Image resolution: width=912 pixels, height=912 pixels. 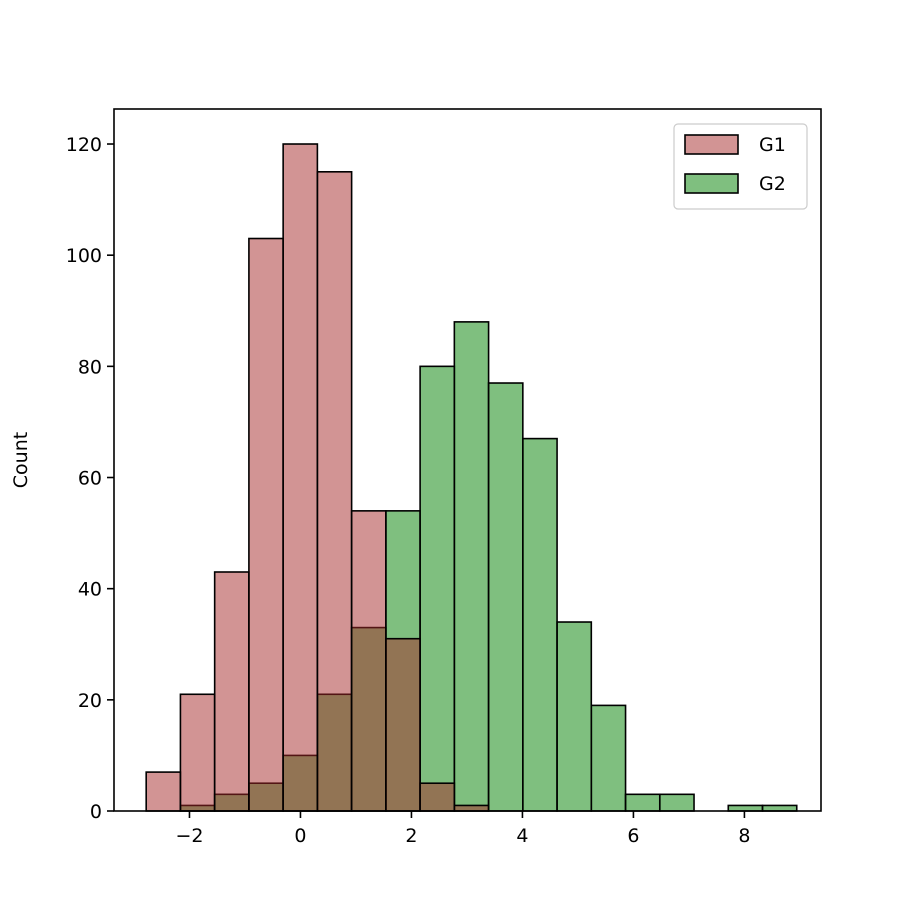 I want to click on x-tick-label: 4, so click(x=522, y=836).